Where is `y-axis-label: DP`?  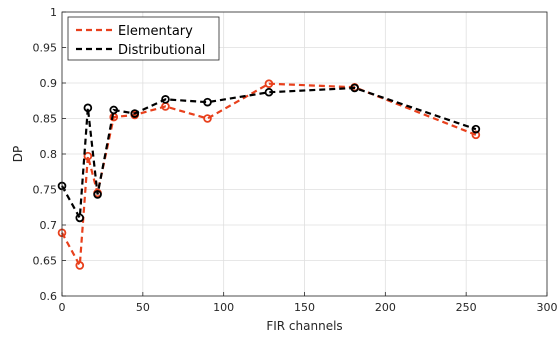 y-axis-label: DP is located at coordinates (18, 154).